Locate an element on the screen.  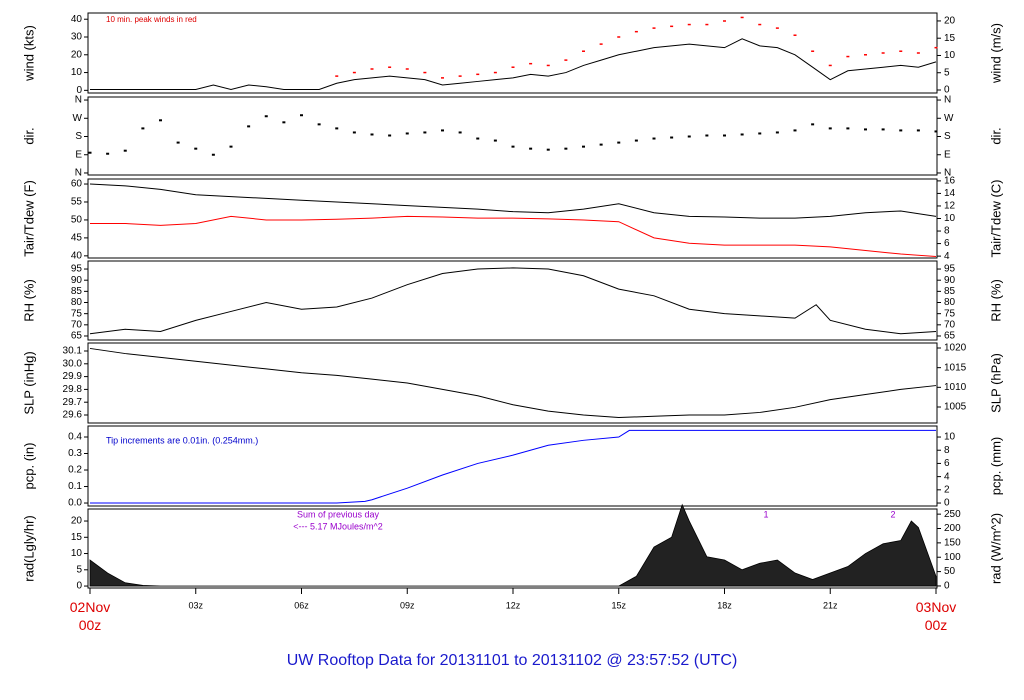
y-axis-label: dir. is located at coordinates (28, 135).